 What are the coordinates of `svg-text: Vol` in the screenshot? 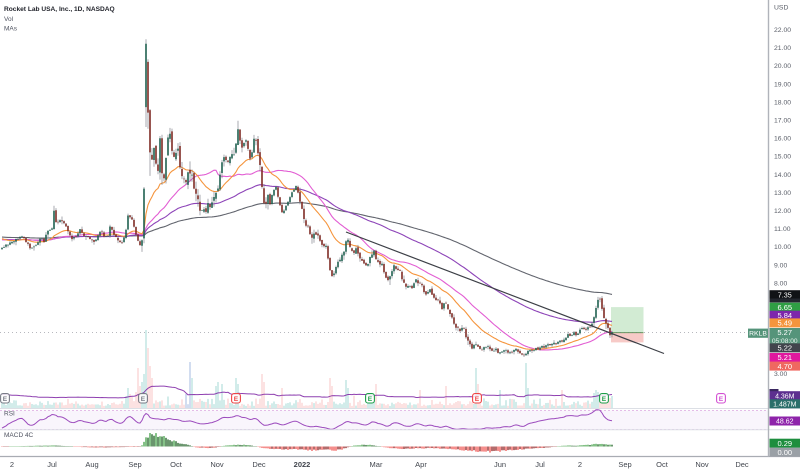 It's located at (9, 19).